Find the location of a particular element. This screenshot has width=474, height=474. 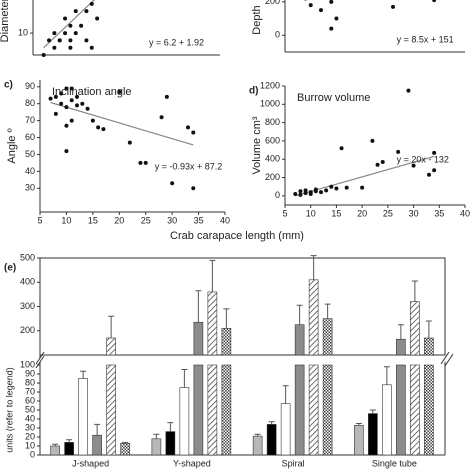

y-tick-label: 10 is located at coordinates (30, 445).